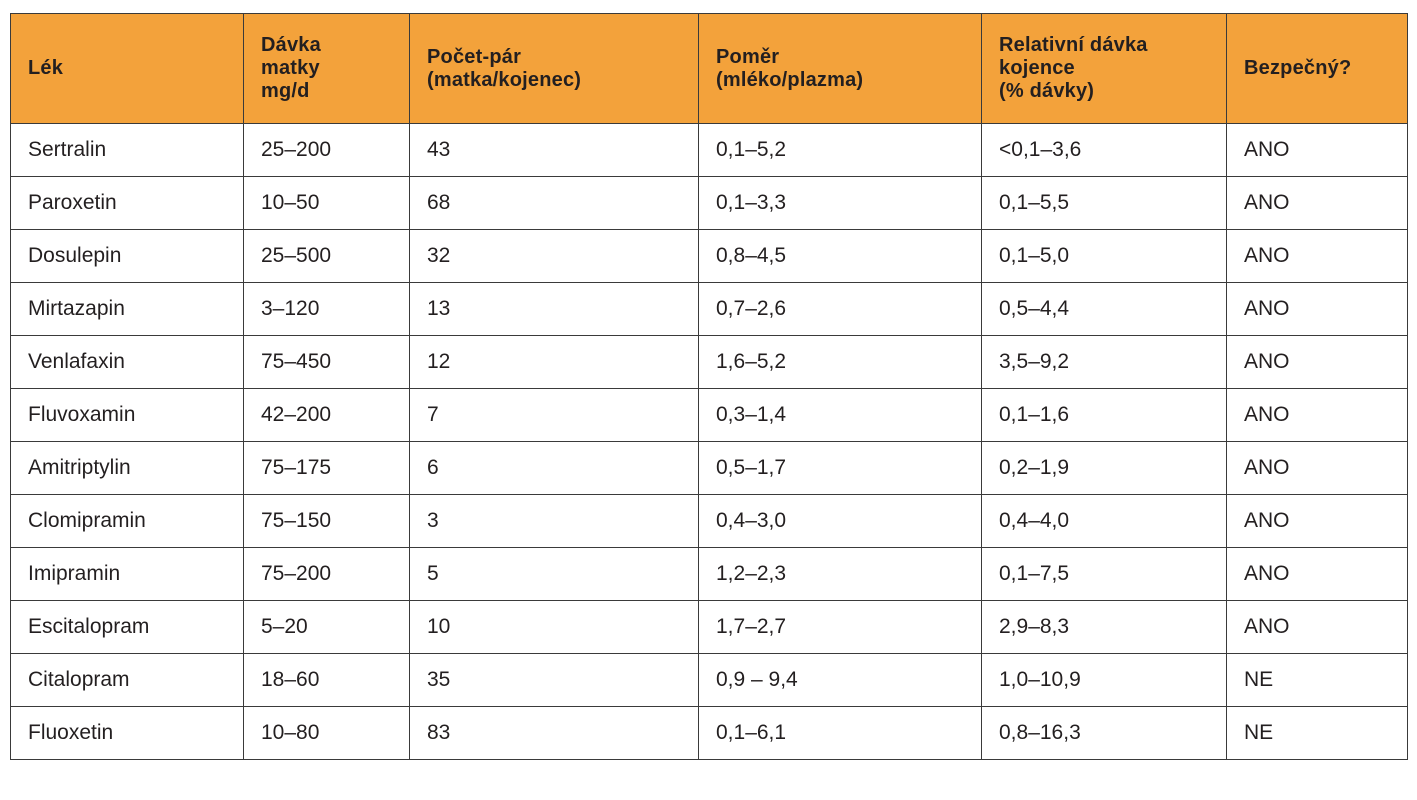  I want to click on maternal-dose-cell: 18–60, so click(326, 680).